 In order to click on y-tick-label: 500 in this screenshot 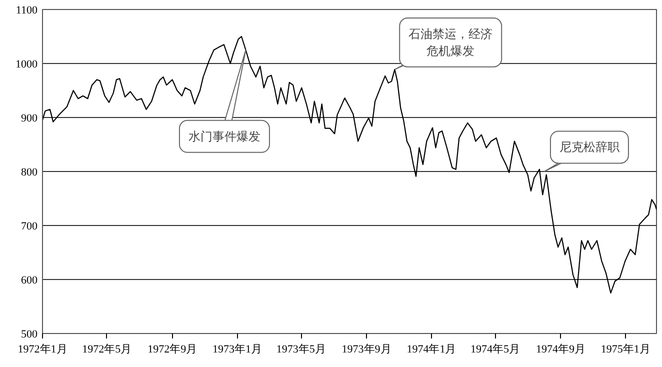, I will do `click(29, 334)`.